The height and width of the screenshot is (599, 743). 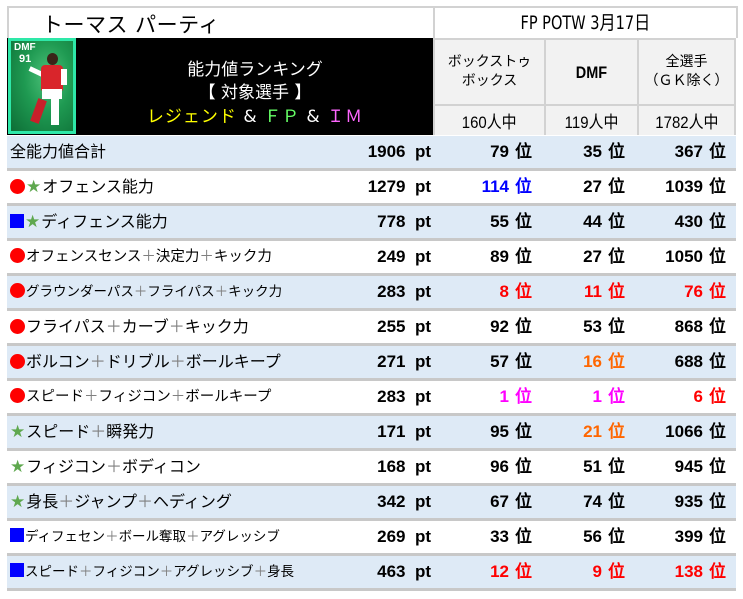 What do you see at coordinates (604, 292) in the screenshot?
I see `rank-dmf: 11 位` at bounding box center [604, 292].